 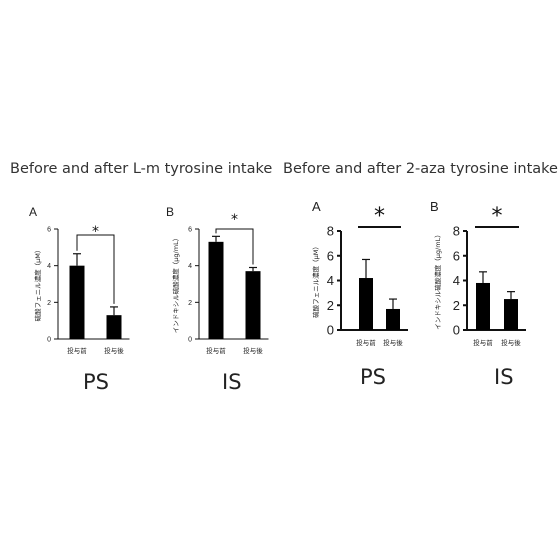 What do you see at coordinates (456, 330) in the screenshot?
I see `chart-4-y-tick-label-0: 0` at bounding box center [456, 330].